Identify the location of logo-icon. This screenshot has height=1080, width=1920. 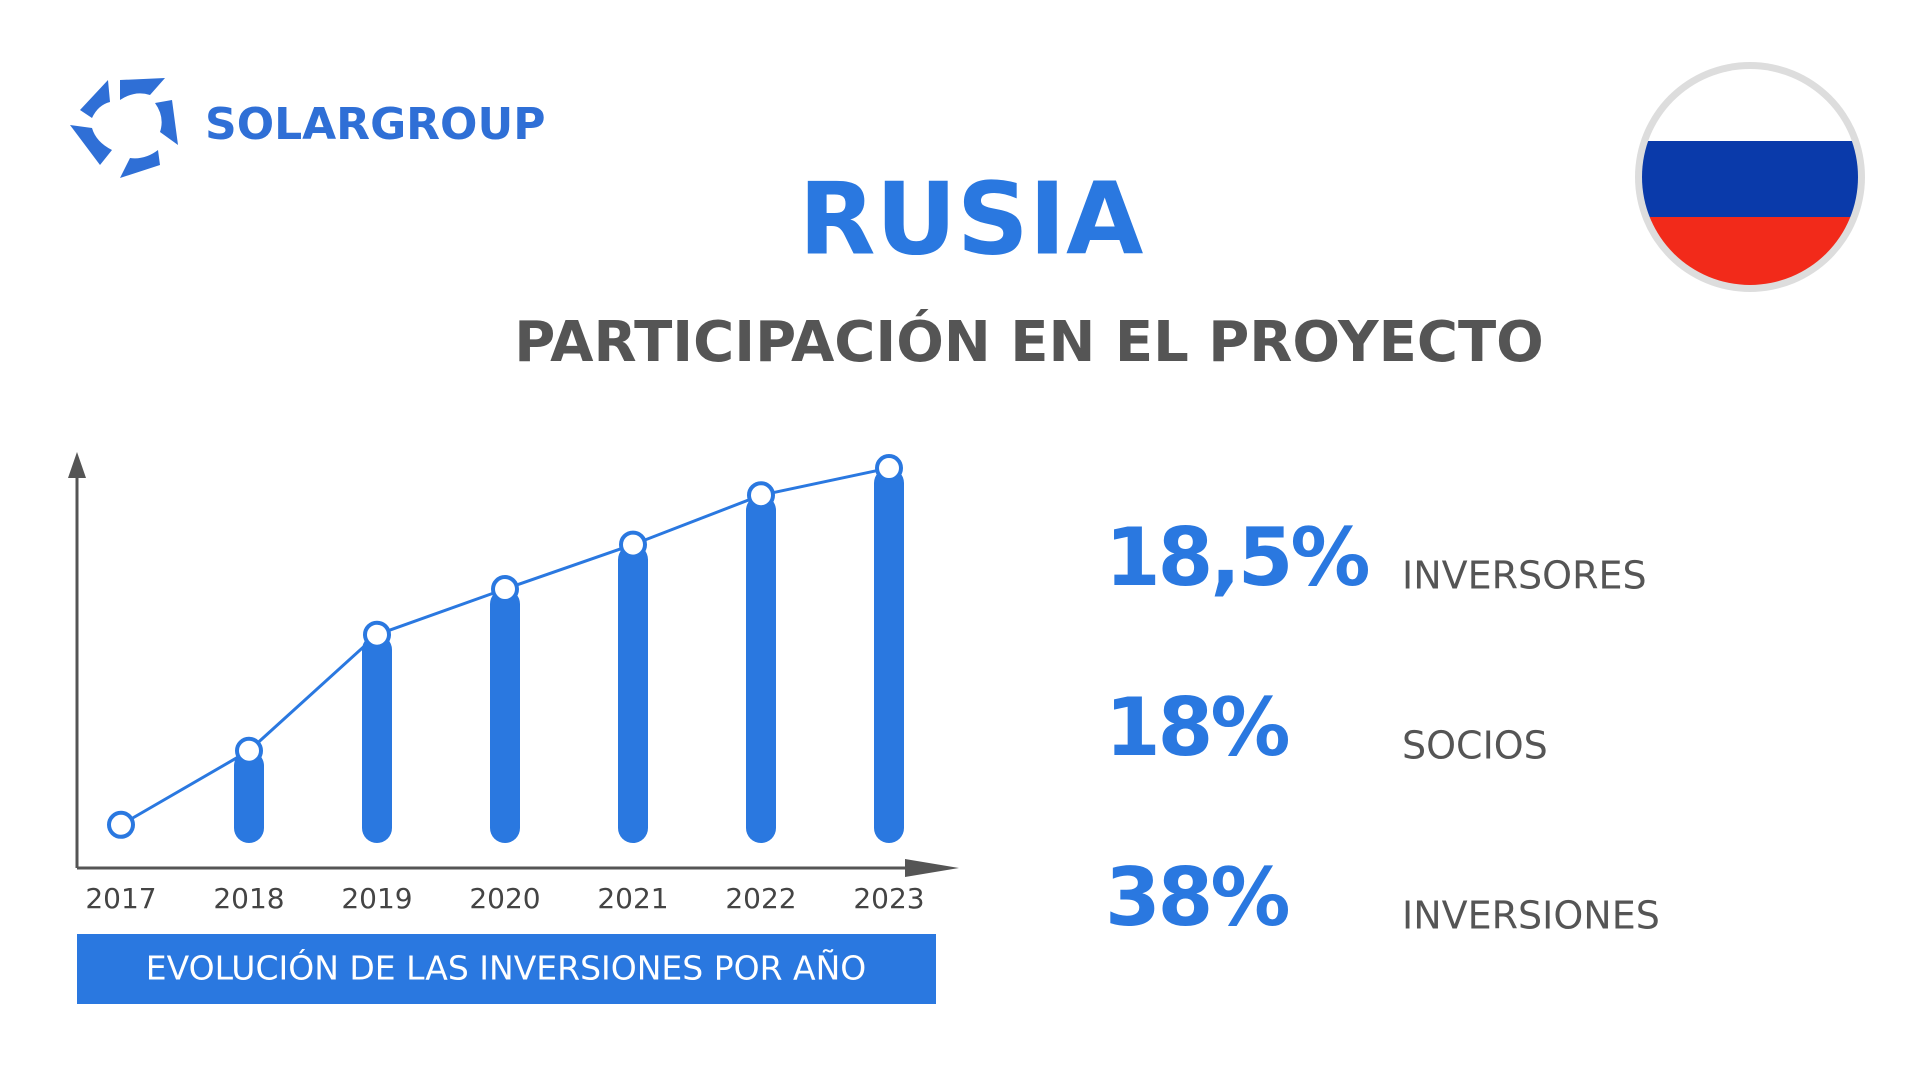
(124, 128).